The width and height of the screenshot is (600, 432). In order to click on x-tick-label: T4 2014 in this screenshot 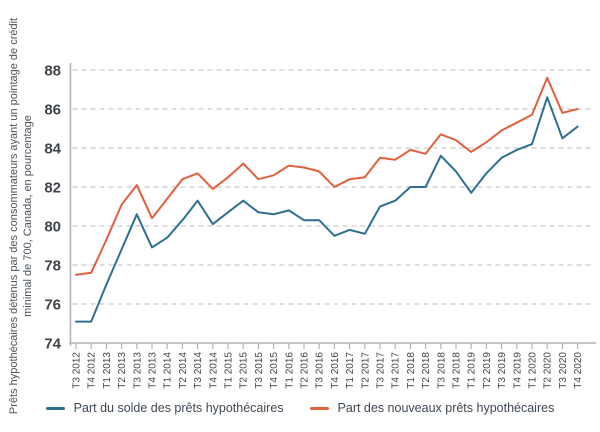, I will do `click(213, 370)`.